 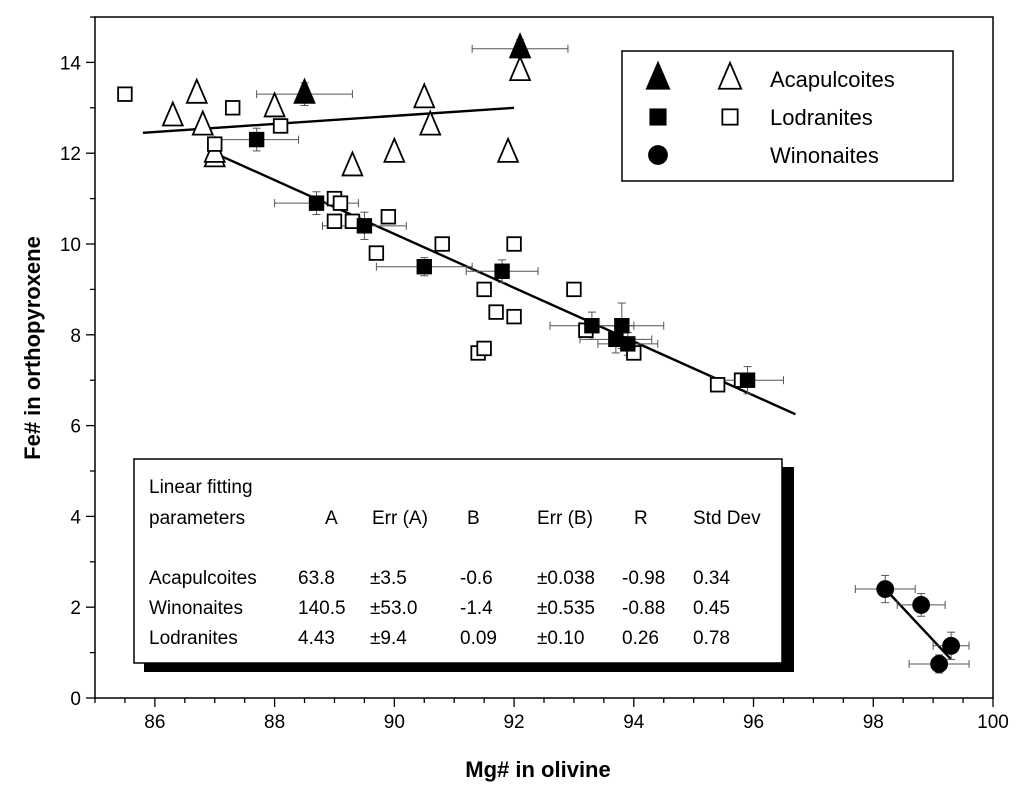 What do you see at coordinates (322, 608) in the screenshot?
I see `table-cell: 140.5` at bounding box center [322, 608].